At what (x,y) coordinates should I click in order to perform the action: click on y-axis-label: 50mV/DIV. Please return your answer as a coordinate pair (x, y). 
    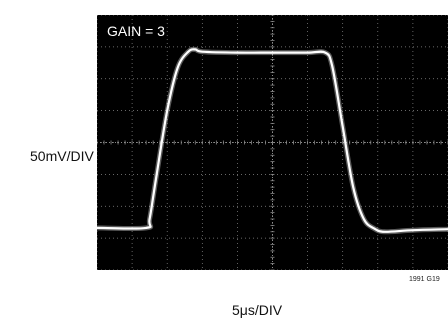
    Looking at the image, I should click on (62, 156).